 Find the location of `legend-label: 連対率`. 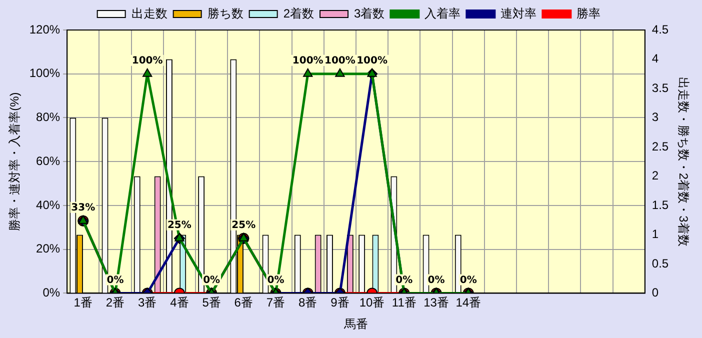

legend-label: 連対率 is located at coordinates (518, 13).